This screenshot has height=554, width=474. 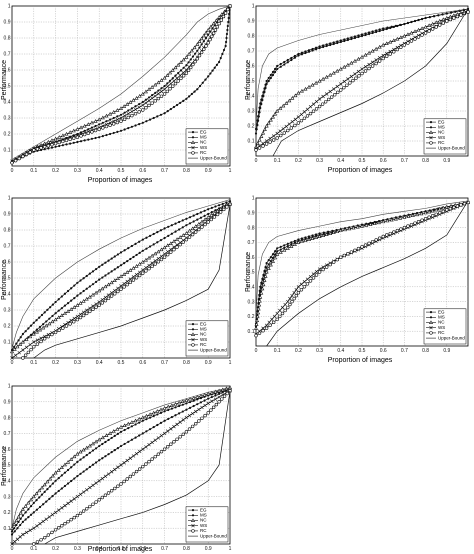 I want to click on y-tick-label: 0.6, so click(x=251, y=258).